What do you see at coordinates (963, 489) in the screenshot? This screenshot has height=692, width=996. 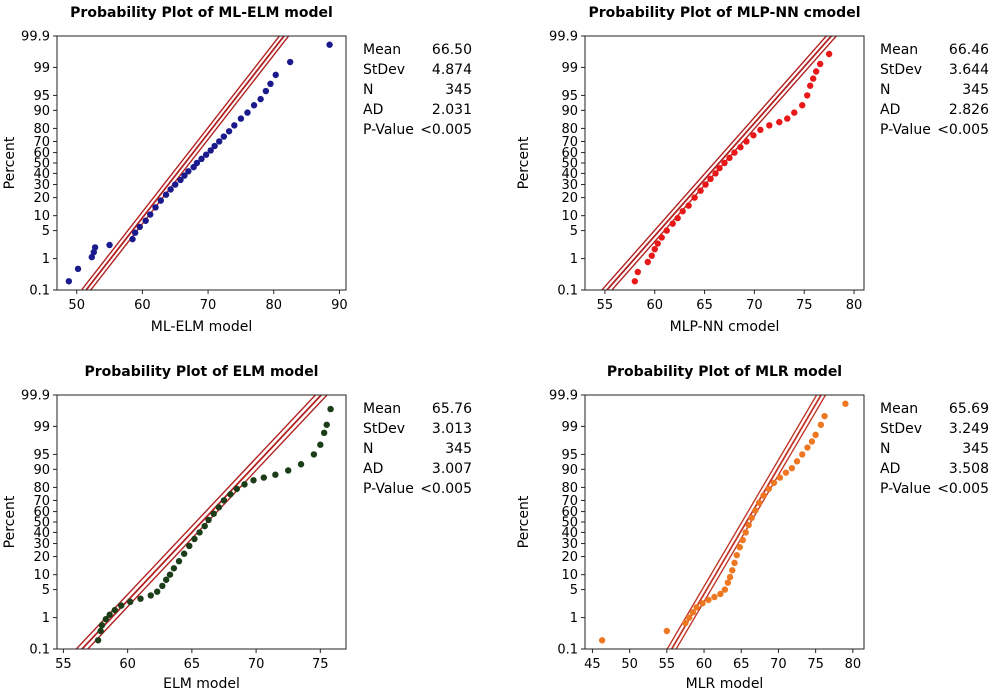 I see `stat-value: <0.005` at bounding box center [963, 489].